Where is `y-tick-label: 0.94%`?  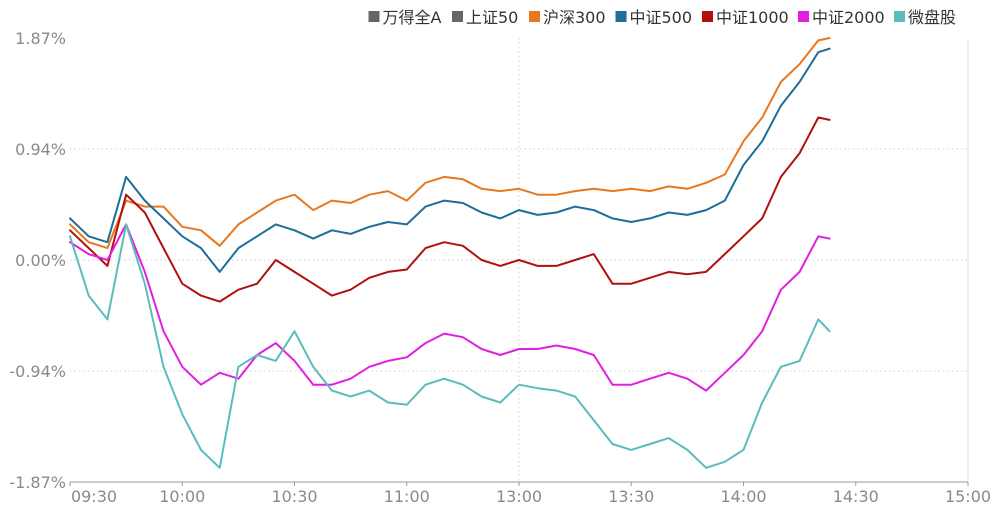
y-tick-label: 0.94% is located at coordinates (40, 149).